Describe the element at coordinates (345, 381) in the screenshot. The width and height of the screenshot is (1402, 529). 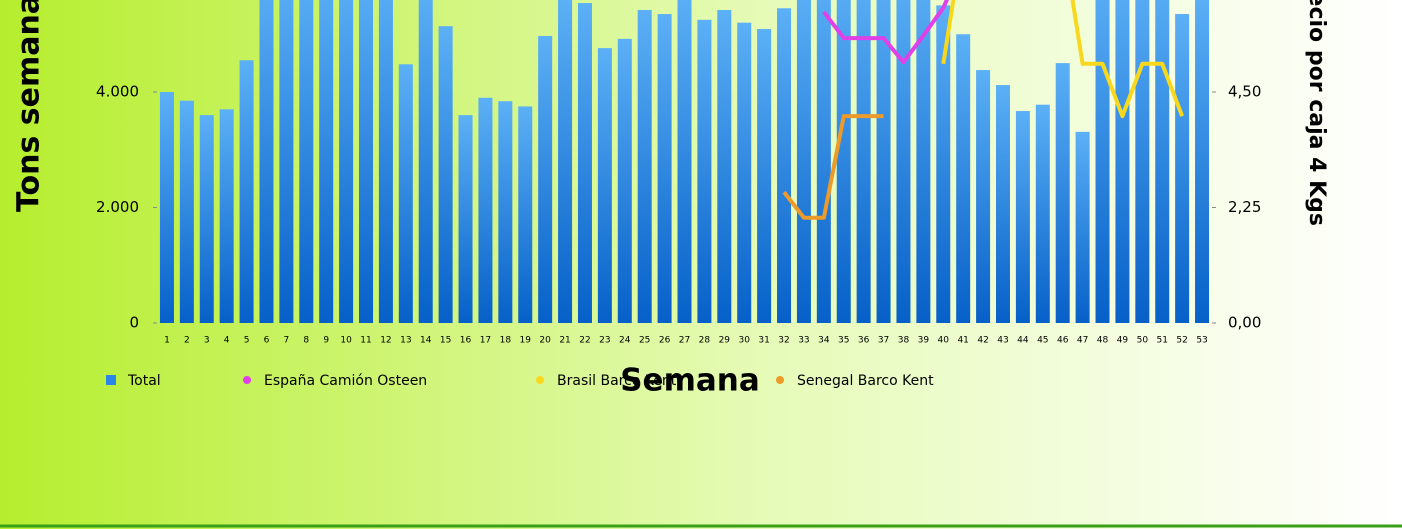
I see `legend-label: España Camión Osteen` at that location.